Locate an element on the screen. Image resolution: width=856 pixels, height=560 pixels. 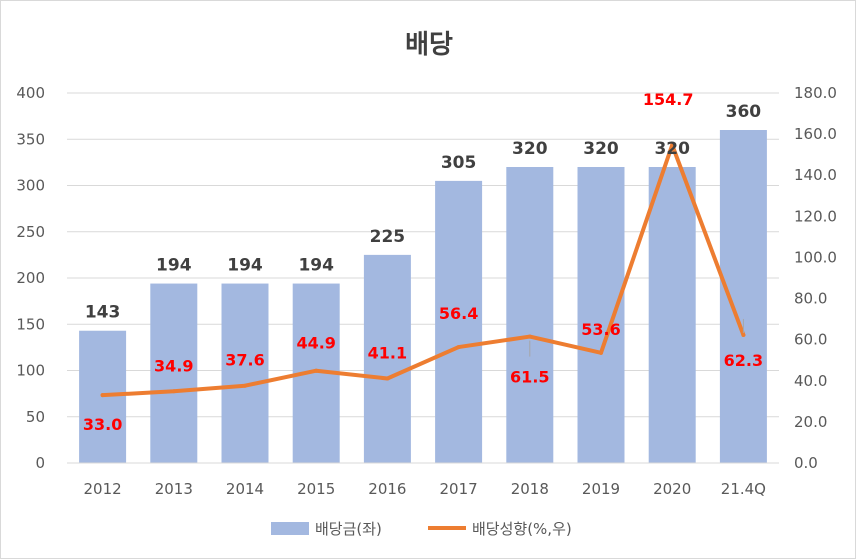
line-value-label: 62.3 is located at coordinates (743, 360).